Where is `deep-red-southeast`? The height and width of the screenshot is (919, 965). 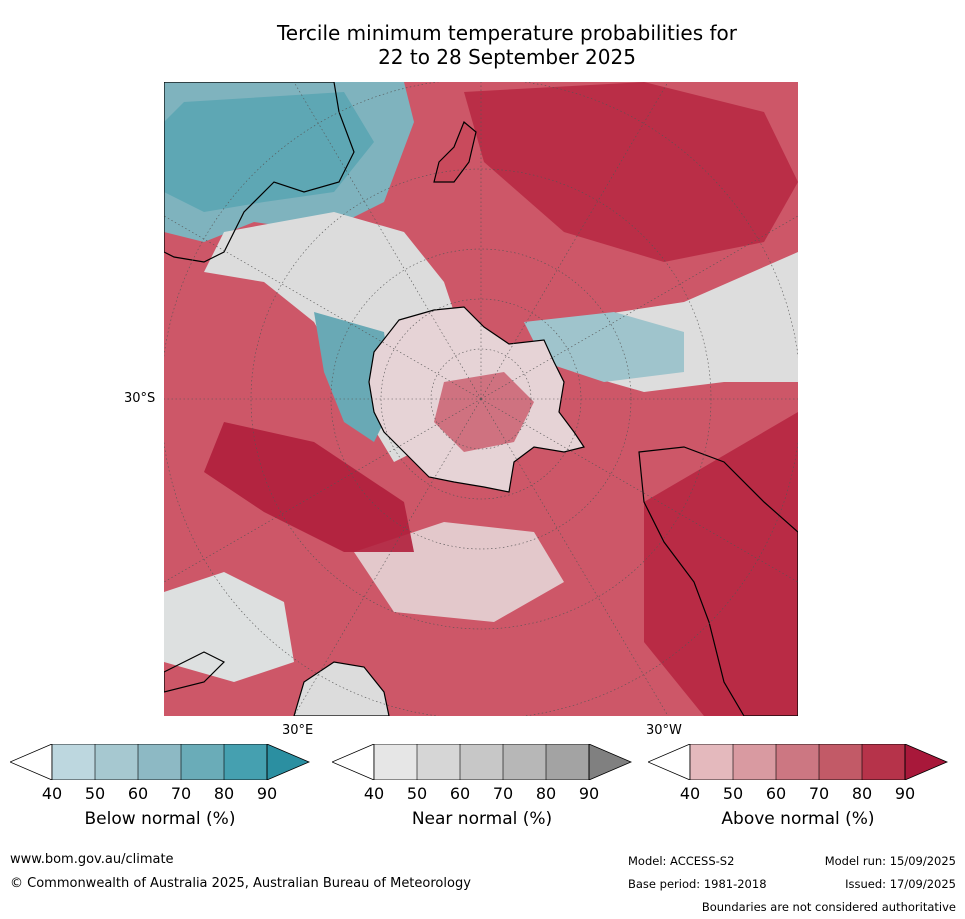
deep-red-southeast is located at coordinates (721, 564).